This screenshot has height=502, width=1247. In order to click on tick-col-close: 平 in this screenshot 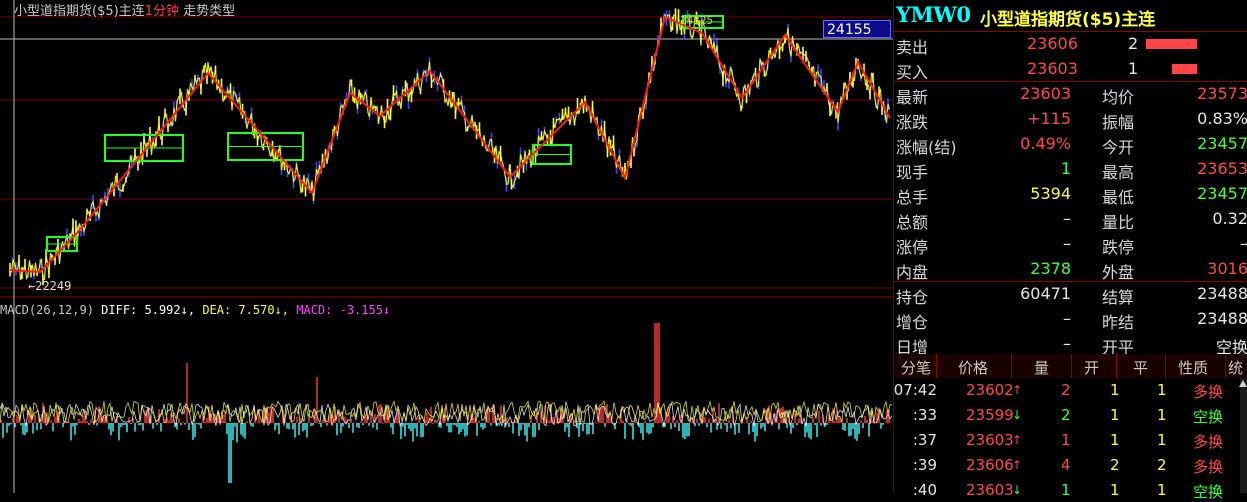, I will do `click(1141, 368)`.